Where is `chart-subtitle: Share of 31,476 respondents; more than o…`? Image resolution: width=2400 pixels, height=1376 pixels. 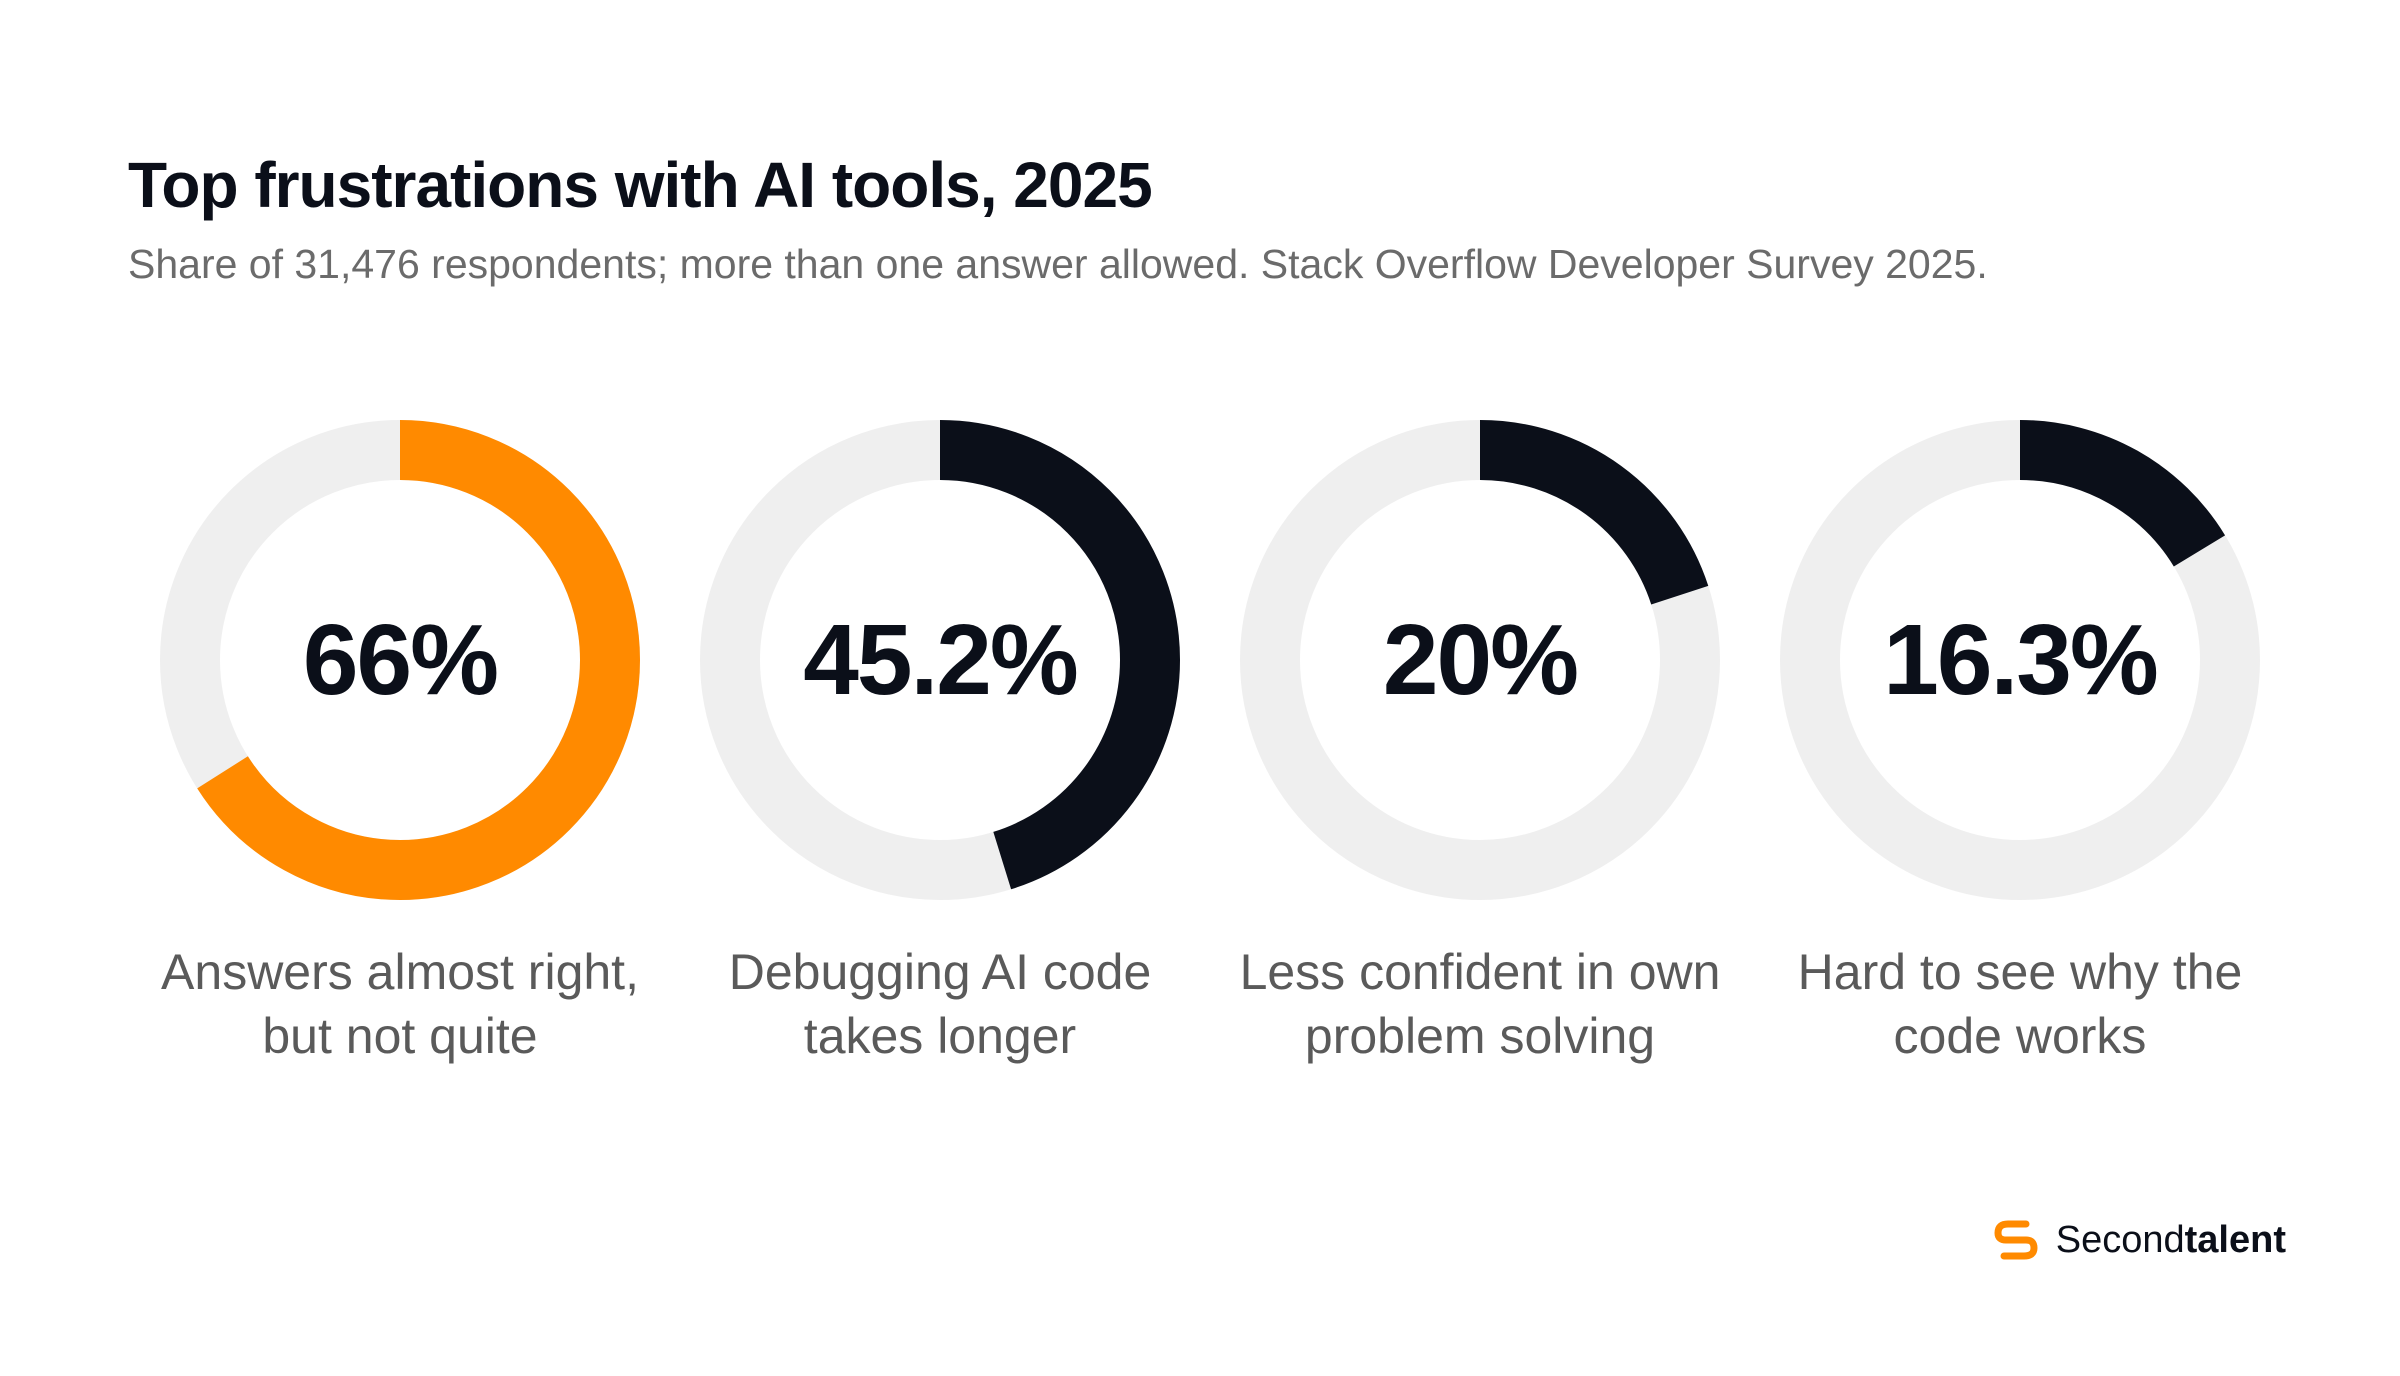 chart-subtitle: Share of 31,476 respondents; more than o… is located at coordinates (1058, 264).